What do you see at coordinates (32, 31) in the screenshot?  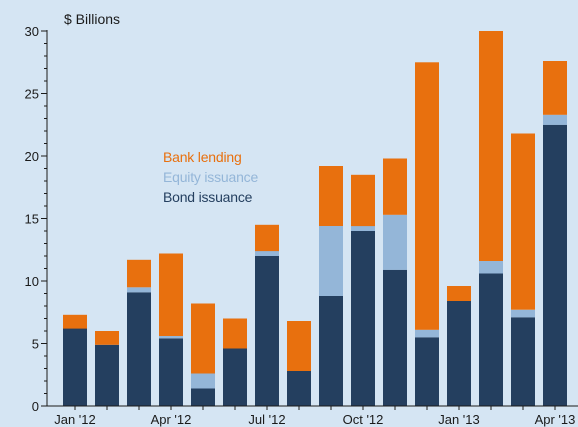 I see `y-tick-label: 30` at bounding box center [32, 31].